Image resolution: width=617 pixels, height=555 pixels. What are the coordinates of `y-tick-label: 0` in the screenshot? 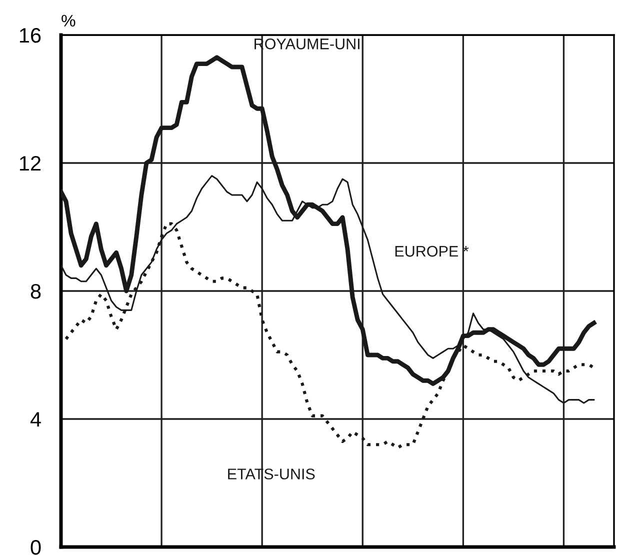 It's located at (35, 547).